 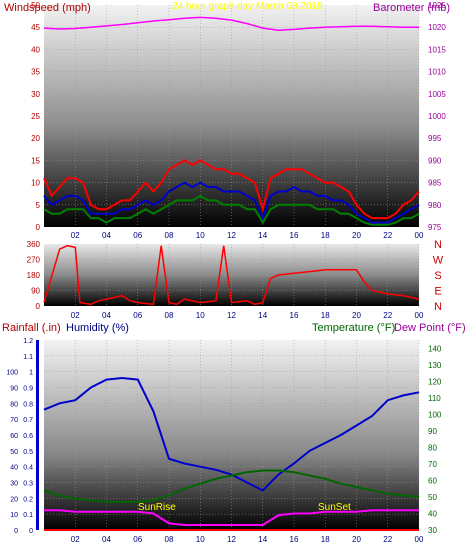 What do you see at coordinates (28, 404) in the screenshot?
I see `y-tick-rainfall: 0.8` at bounding box center [28, 404].